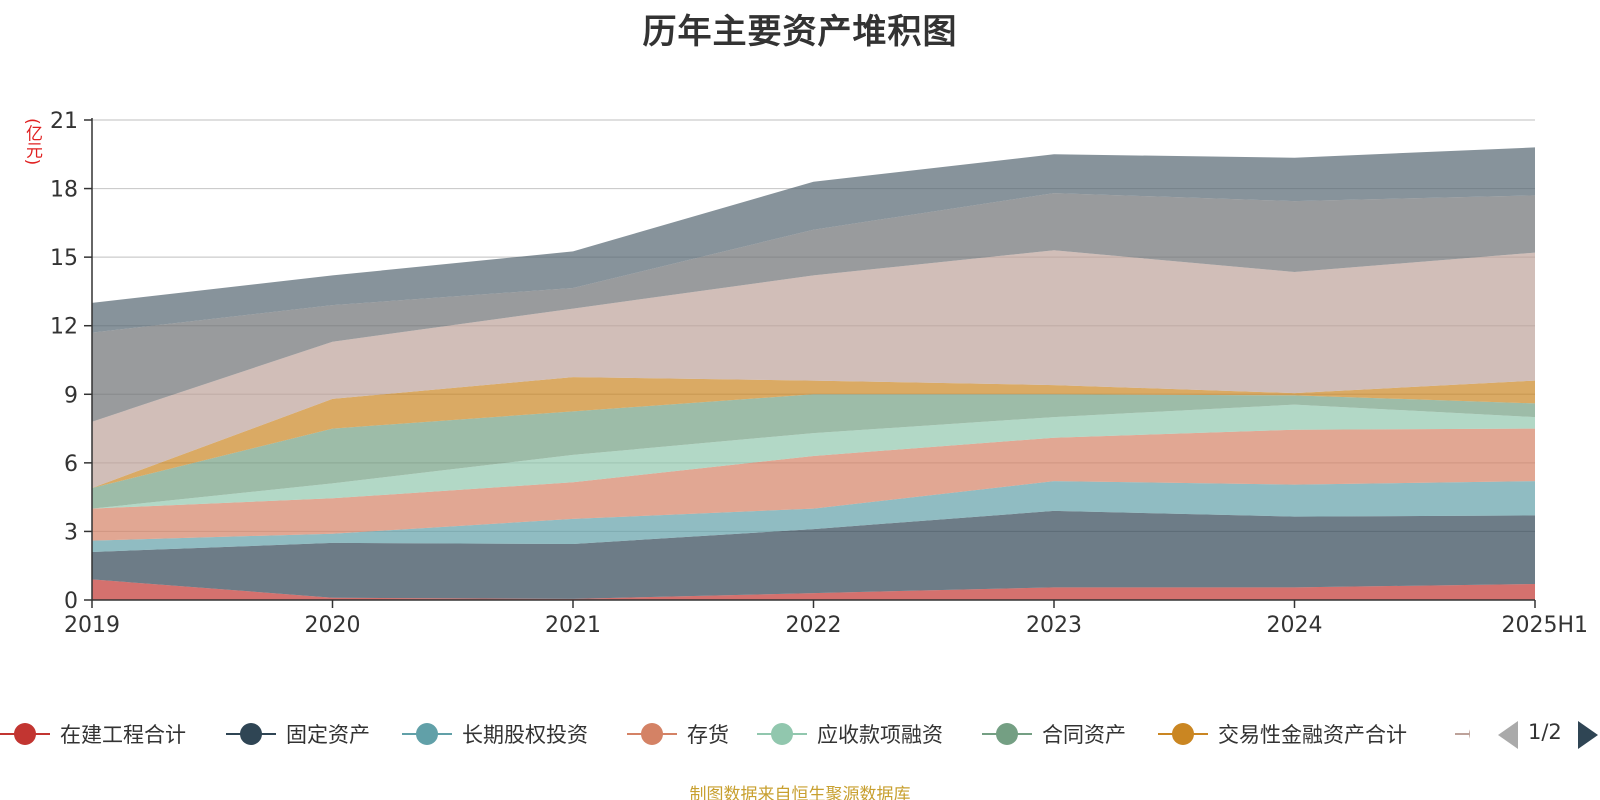 The image size is (1600, 800). Describe the element at coordinates (1054, 625) in the screenshot. I see `x-tick-label: 2023` at that location.